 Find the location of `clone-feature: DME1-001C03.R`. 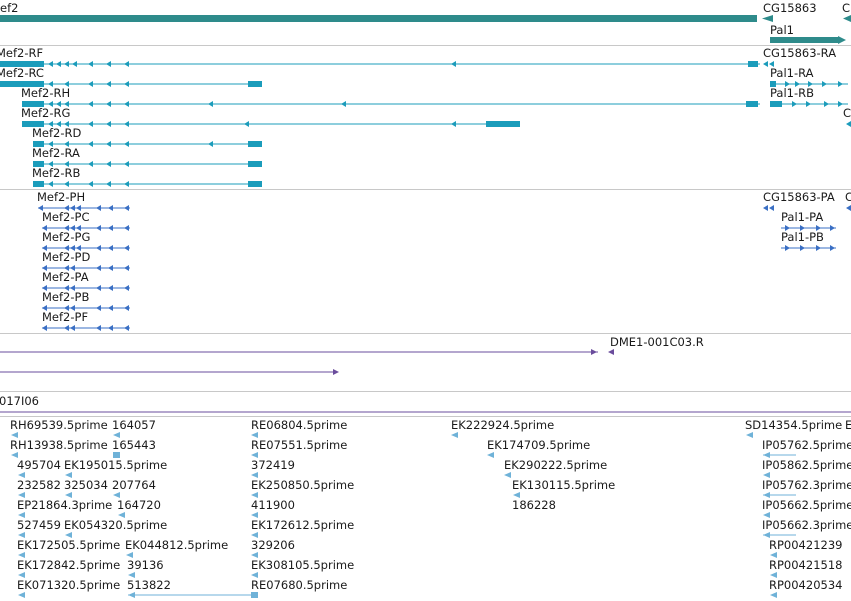

clone-feature: DME1-001C03.R is located at coordinates (352, 345).